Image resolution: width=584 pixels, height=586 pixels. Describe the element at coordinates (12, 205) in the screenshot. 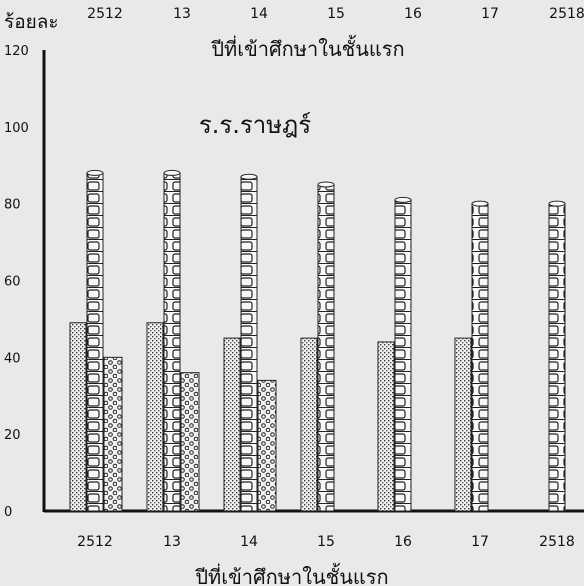

I see `y-tick-label: 80` at that location.